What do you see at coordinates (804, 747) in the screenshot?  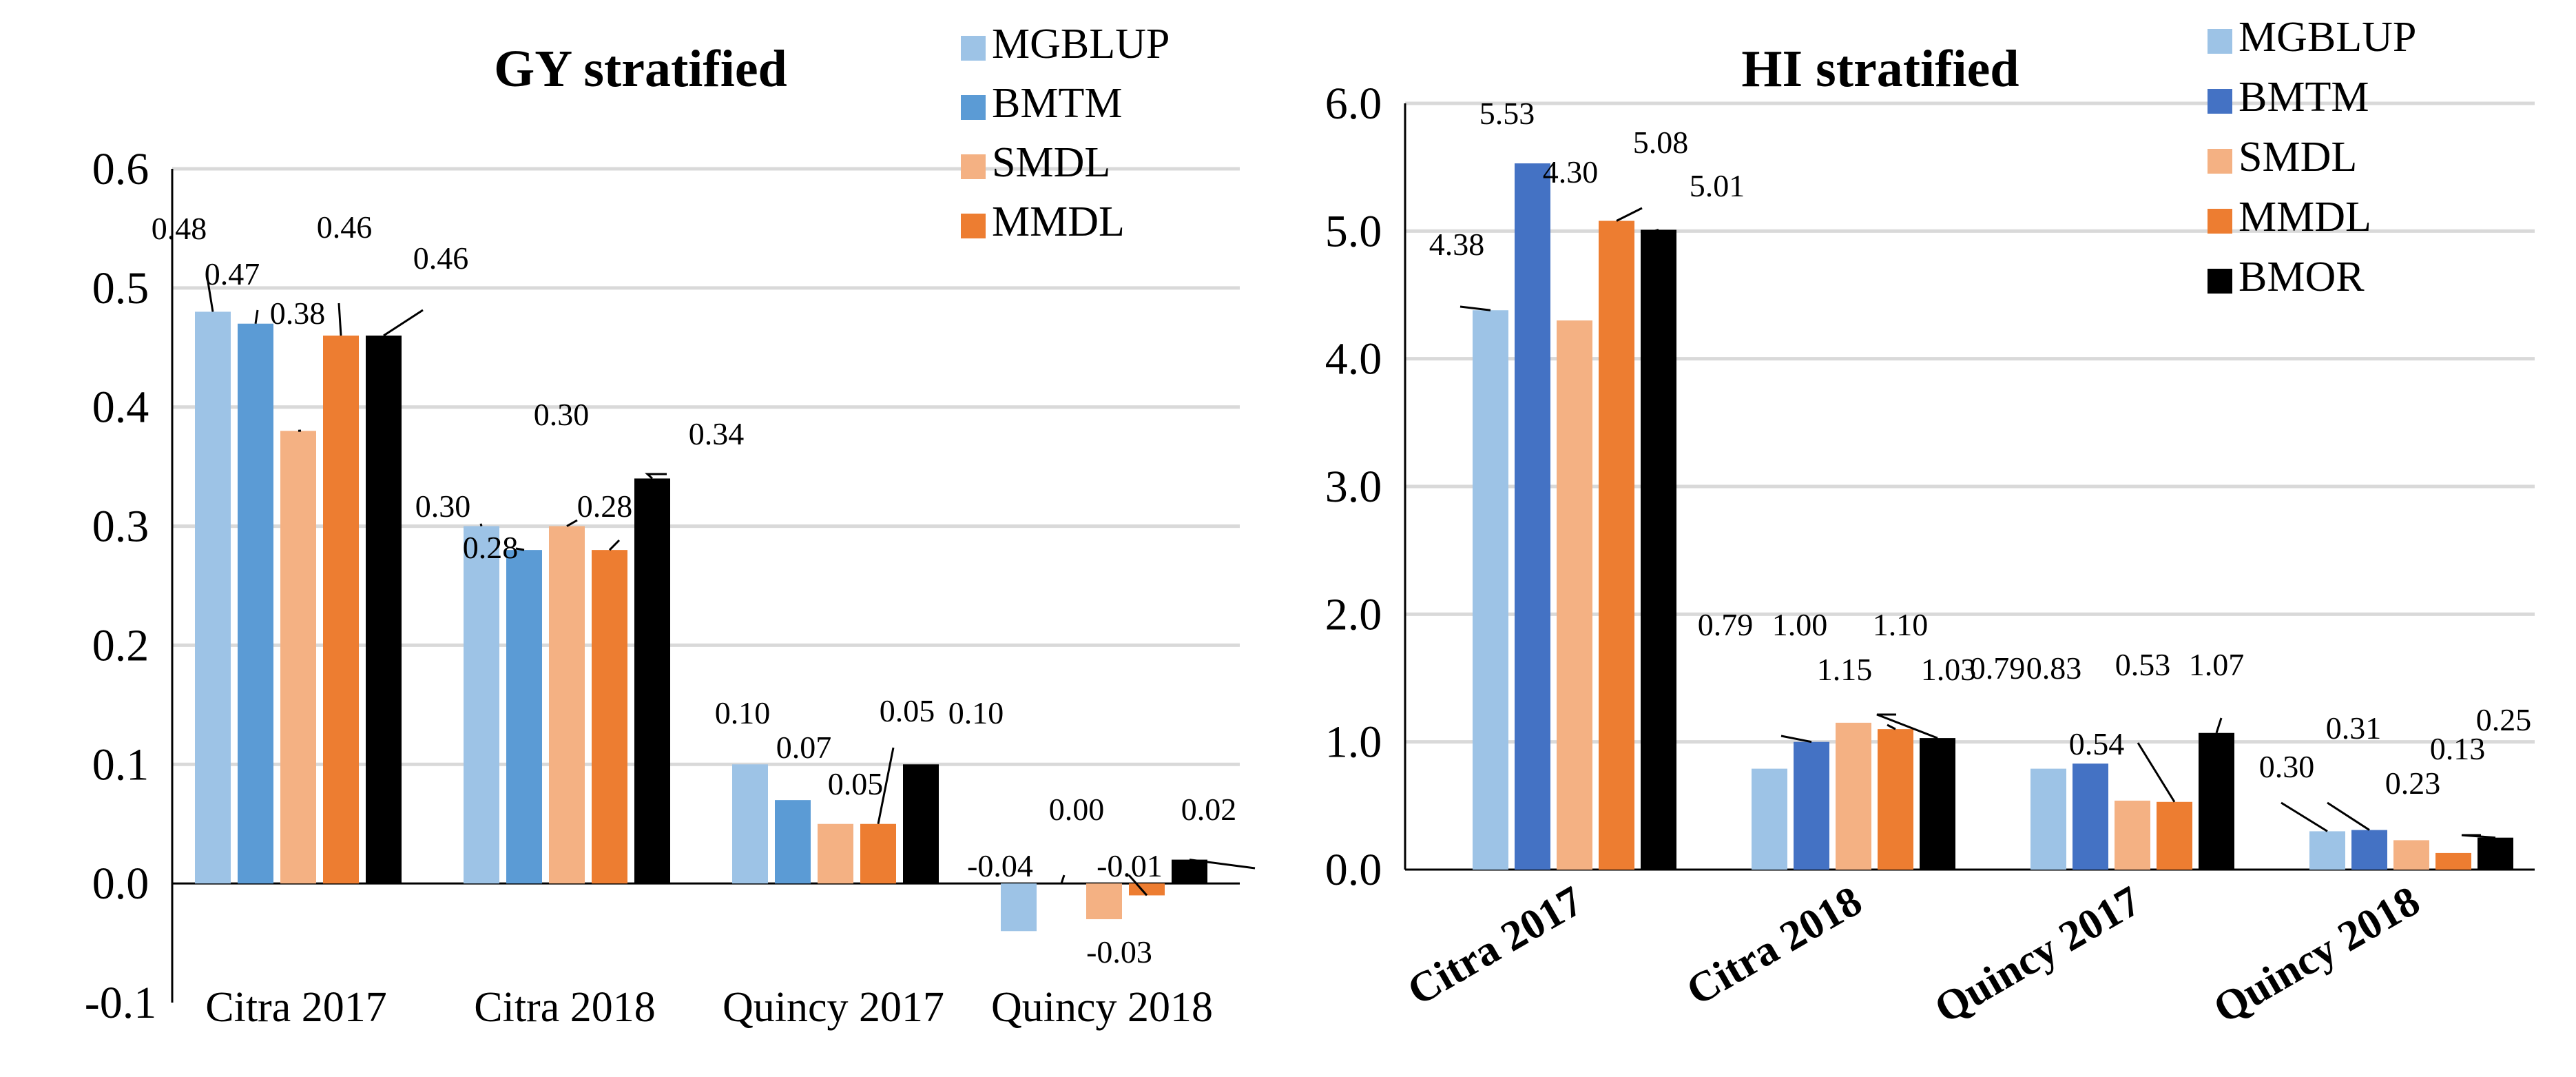 I see `data-label: 0.07` at bounding box center [804, 747].